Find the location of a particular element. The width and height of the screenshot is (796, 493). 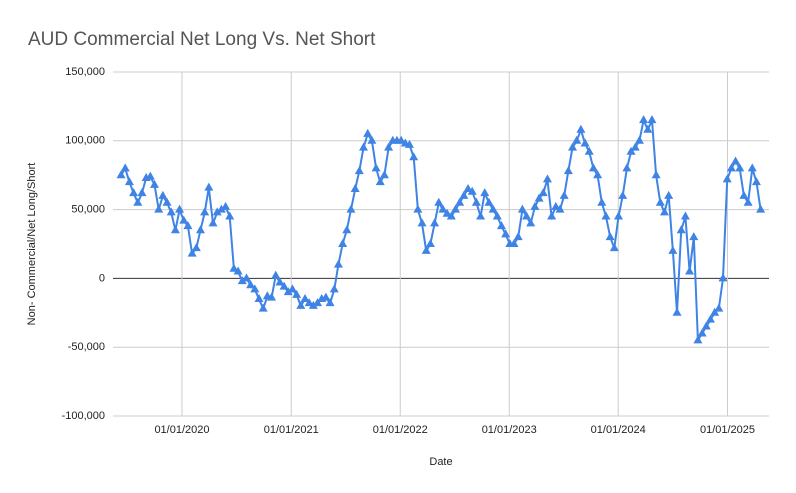

y-tick-label: 50,000 is located at coordinates (88, 210).